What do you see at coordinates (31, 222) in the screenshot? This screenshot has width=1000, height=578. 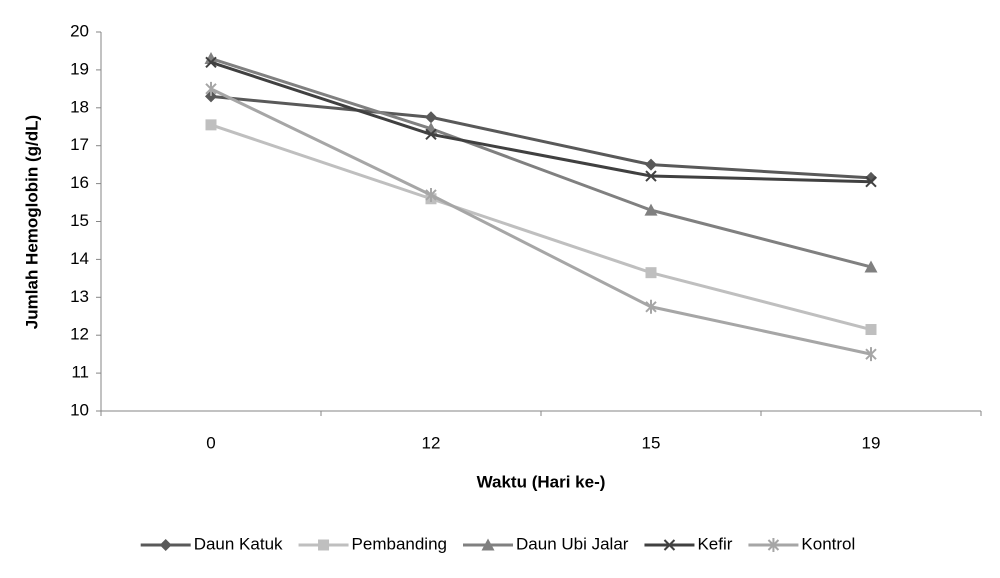 I see `y-axis-label: Jumlah Hemoglobin (g/dL)` at bounding box center [31, 222].